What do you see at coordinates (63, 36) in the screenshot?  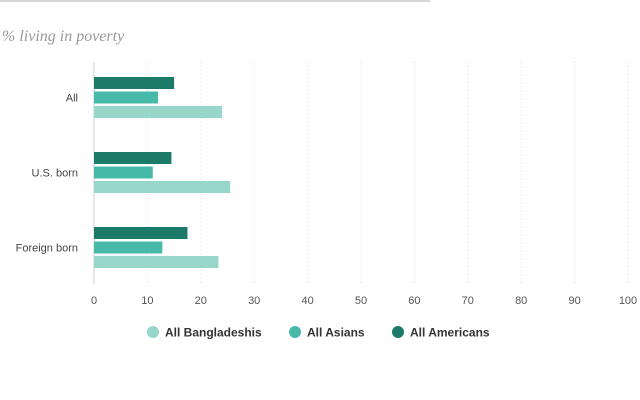 I see `chart-subtitle: % living in poverty` at bounding box center [63, 36].